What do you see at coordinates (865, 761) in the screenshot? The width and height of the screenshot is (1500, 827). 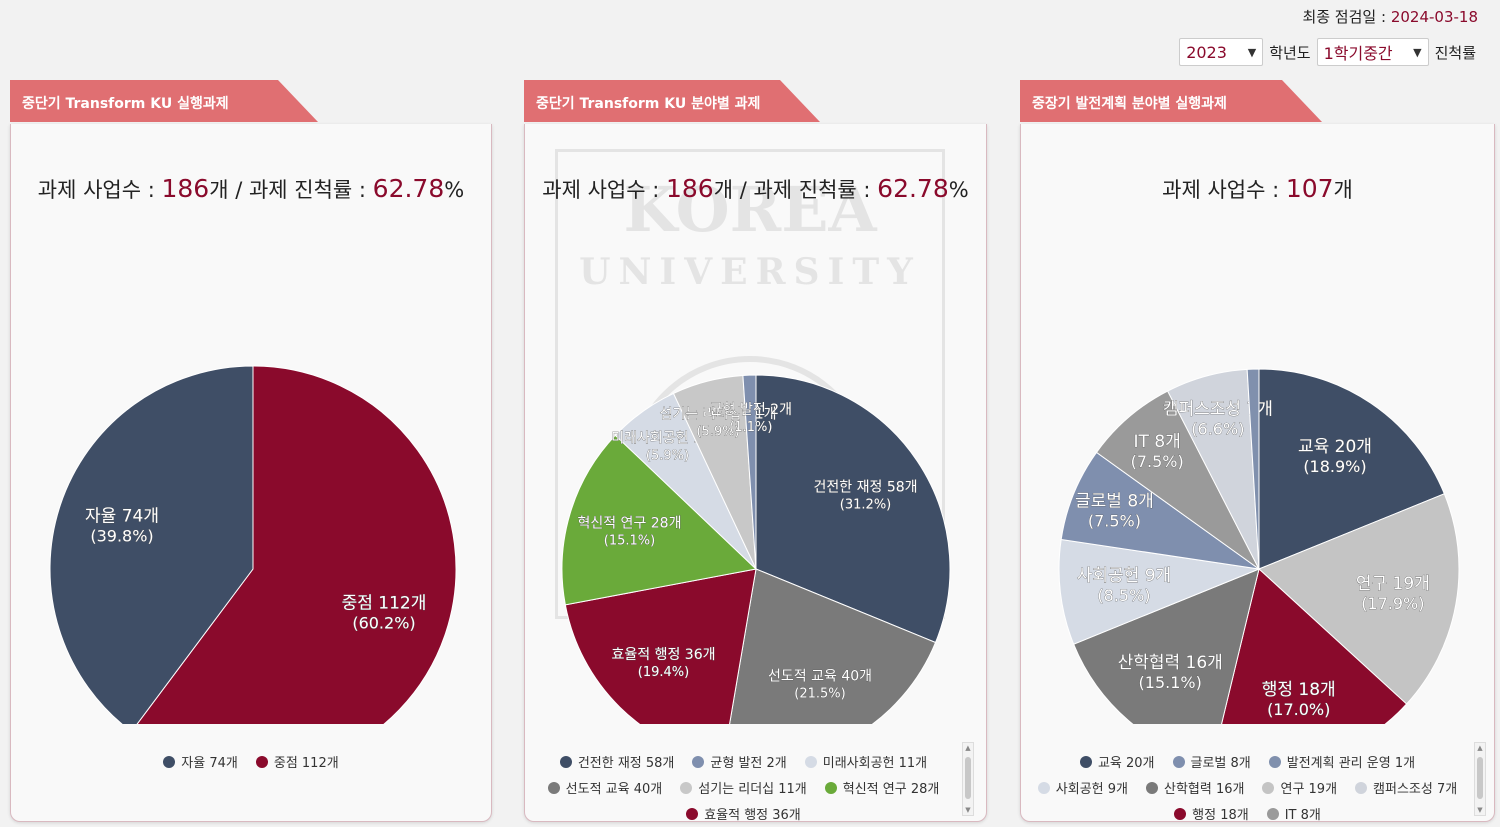 I see `legend-item: 미래사회공헌 11개` at bounding box center [865, 761].